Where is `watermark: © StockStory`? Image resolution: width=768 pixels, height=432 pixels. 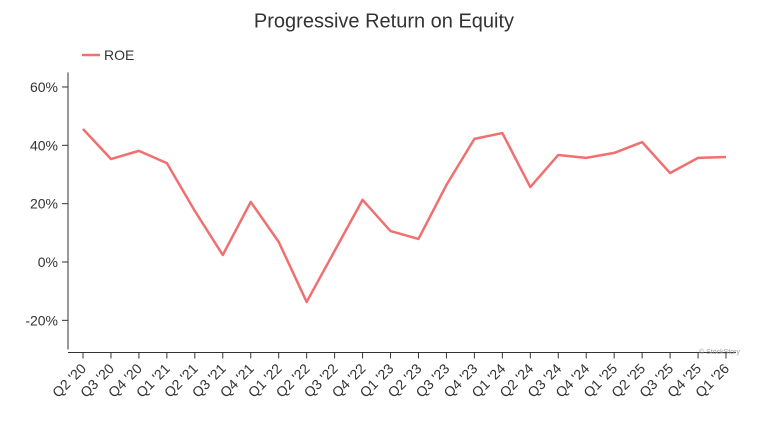
watermark: © StockStory is located at coordinates (719, 352).